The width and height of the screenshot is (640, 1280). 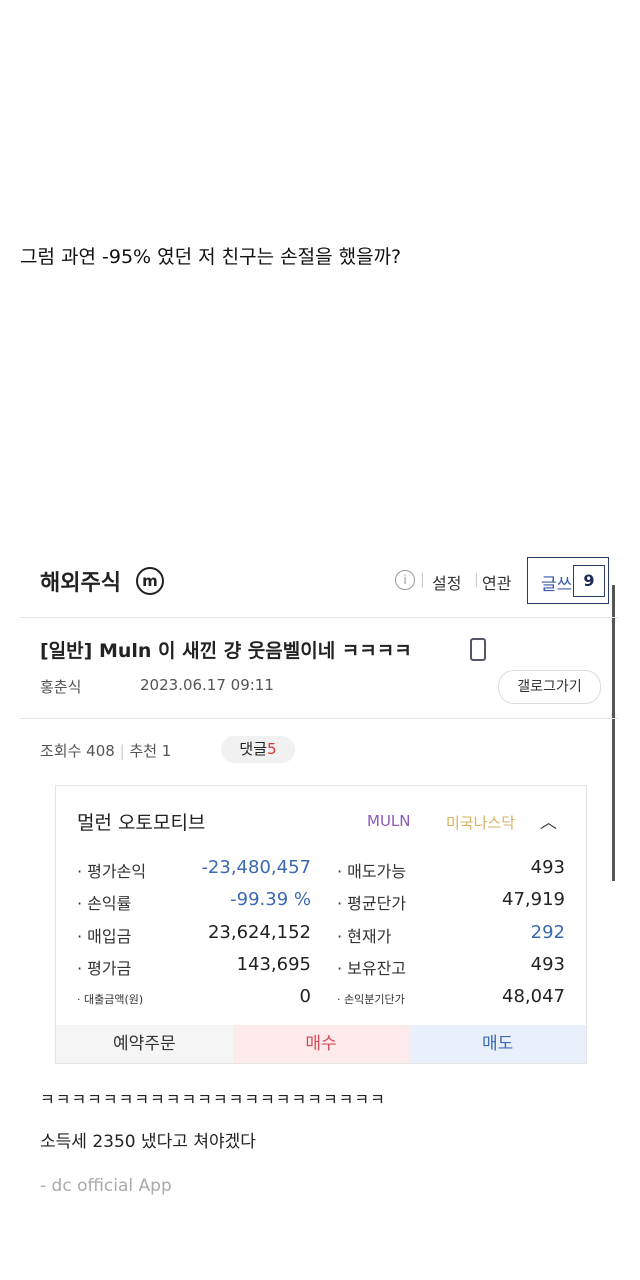 What do you see at coordinates (371, 999) in the screenshot?
I see `stock-field-label: · 손익분기단가` at bounding box center [371, 999].